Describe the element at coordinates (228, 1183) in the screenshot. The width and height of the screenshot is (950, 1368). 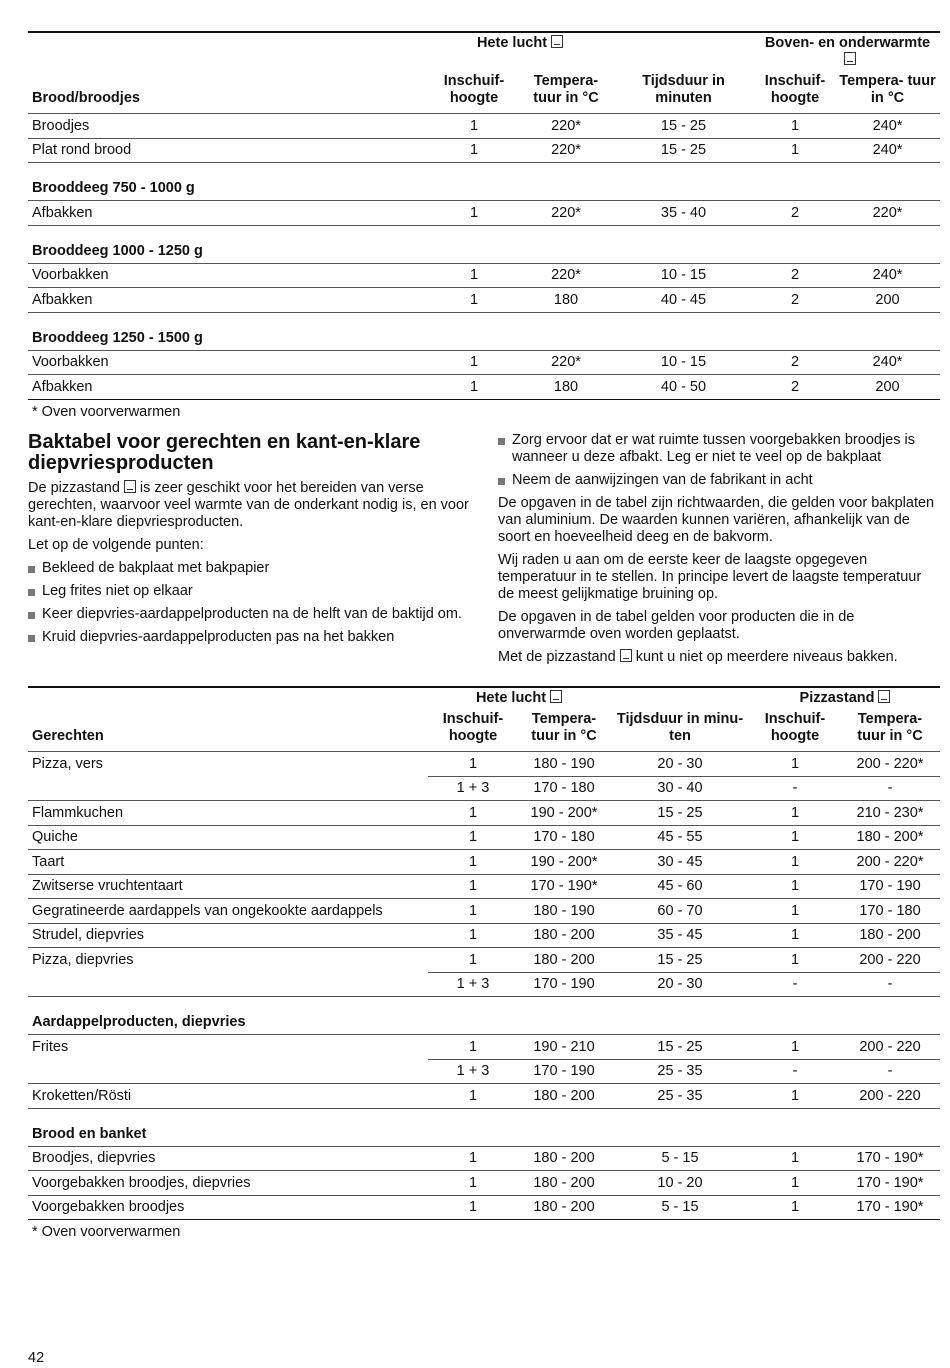
I see `cell: Voorgebakken broodjes, diepvries` at that location.